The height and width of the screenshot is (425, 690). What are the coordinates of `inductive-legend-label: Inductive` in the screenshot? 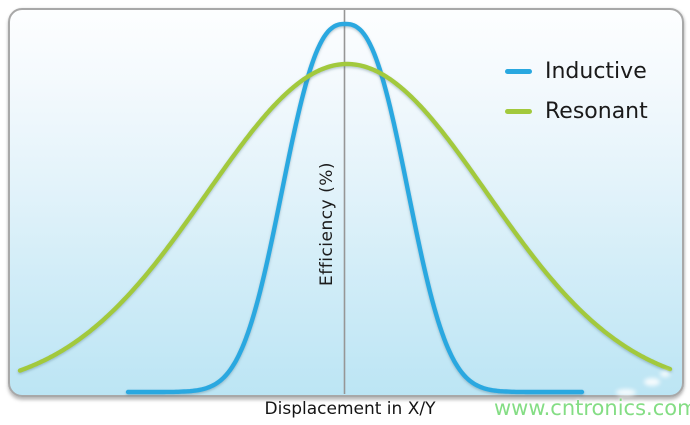 It's located at (596, 71).